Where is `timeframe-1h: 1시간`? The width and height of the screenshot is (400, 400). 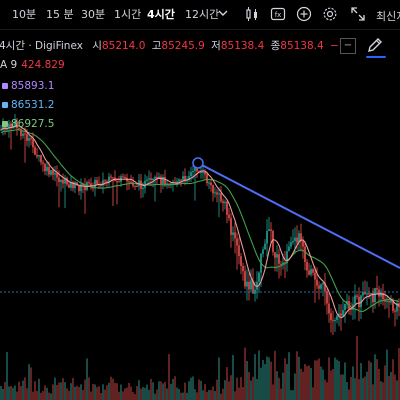
timeframe-1h: 1시간 is located at coordinates (128, 14).